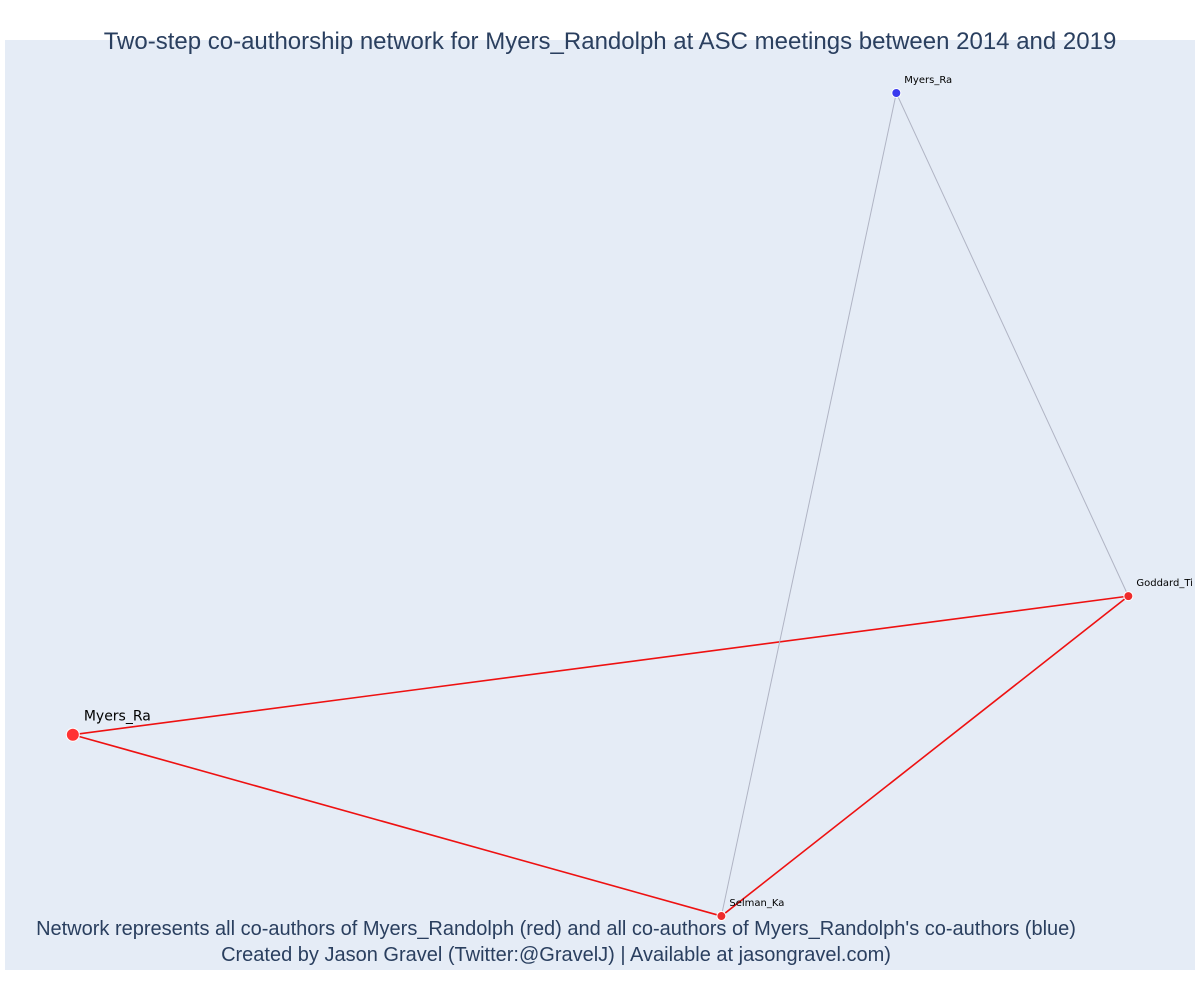  Describe the element at coordinates (721, 916) in the screenshot. I see `node-selman` at that location.